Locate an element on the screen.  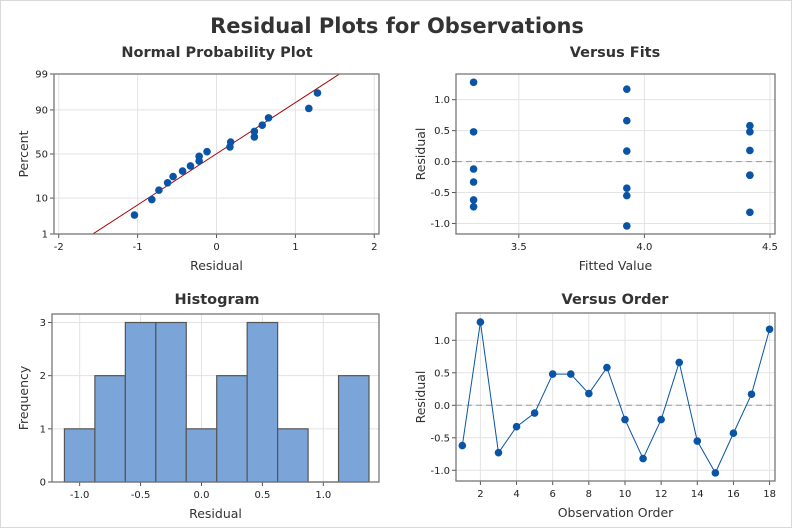
x-tick-label: 6 is located at coordinates (553, 494).